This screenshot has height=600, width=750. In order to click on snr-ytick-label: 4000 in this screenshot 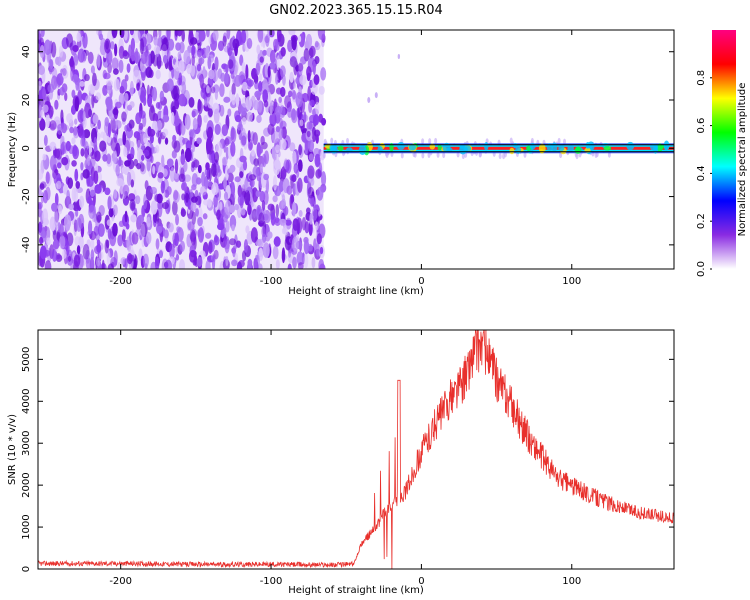, I will do `click(26, 401)`.